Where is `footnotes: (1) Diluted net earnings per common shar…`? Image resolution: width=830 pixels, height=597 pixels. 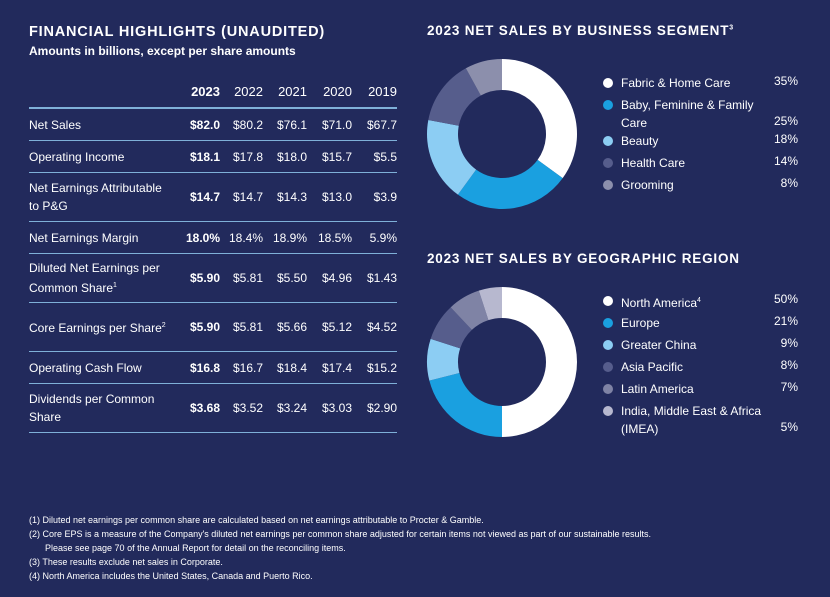
footnotes: (1) Diluted net earnings per common shar… is located at coordinates (340, 548).